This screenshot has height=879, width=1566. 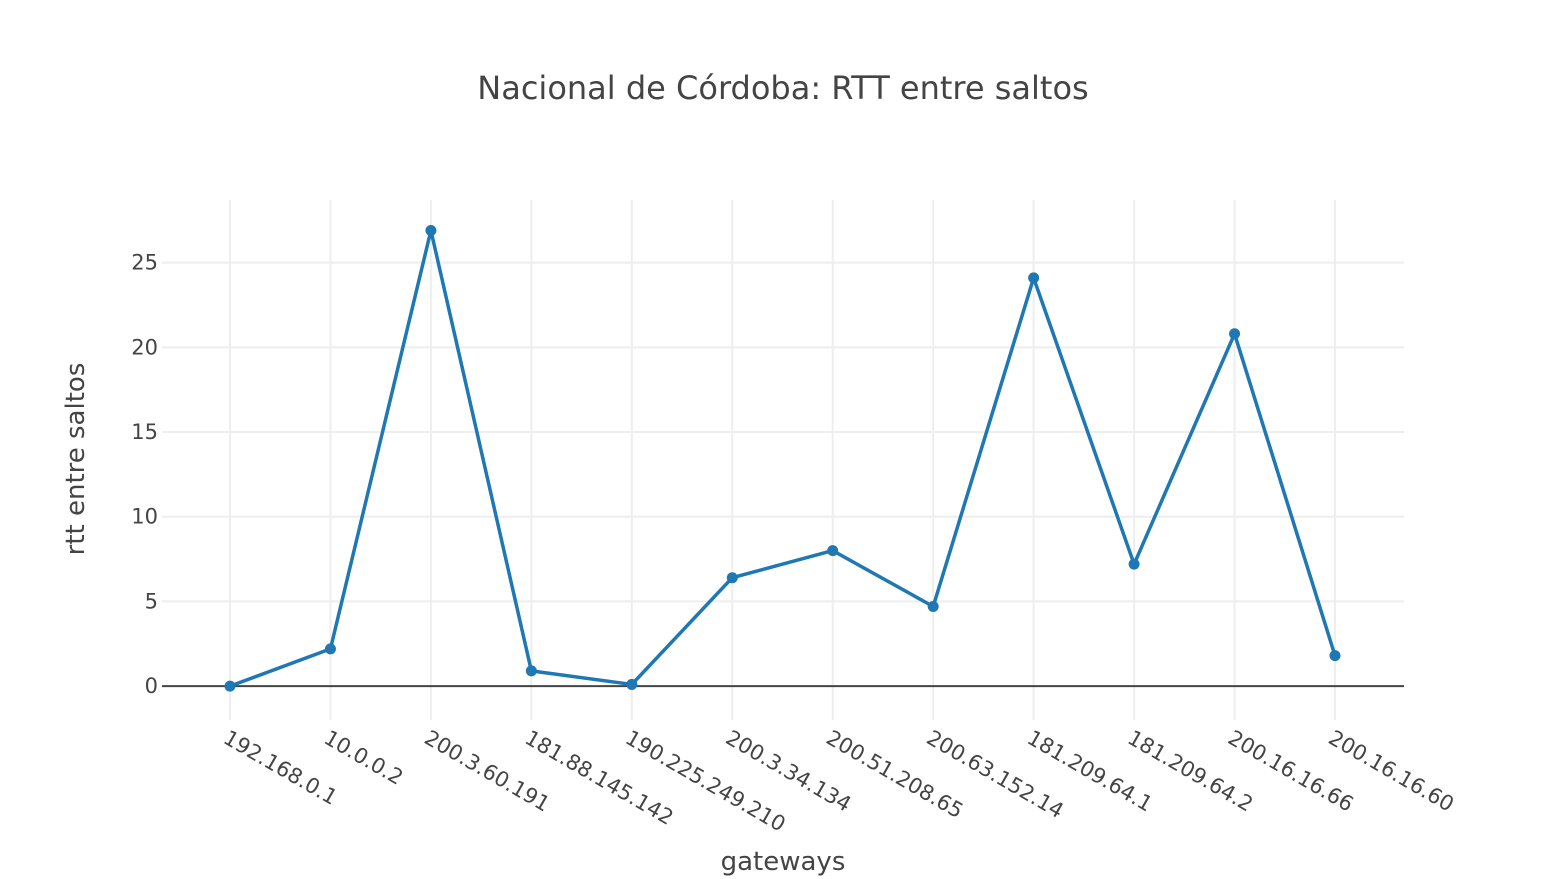 I want to click on x-axis-title: gateways, so click(x=783, y=862).